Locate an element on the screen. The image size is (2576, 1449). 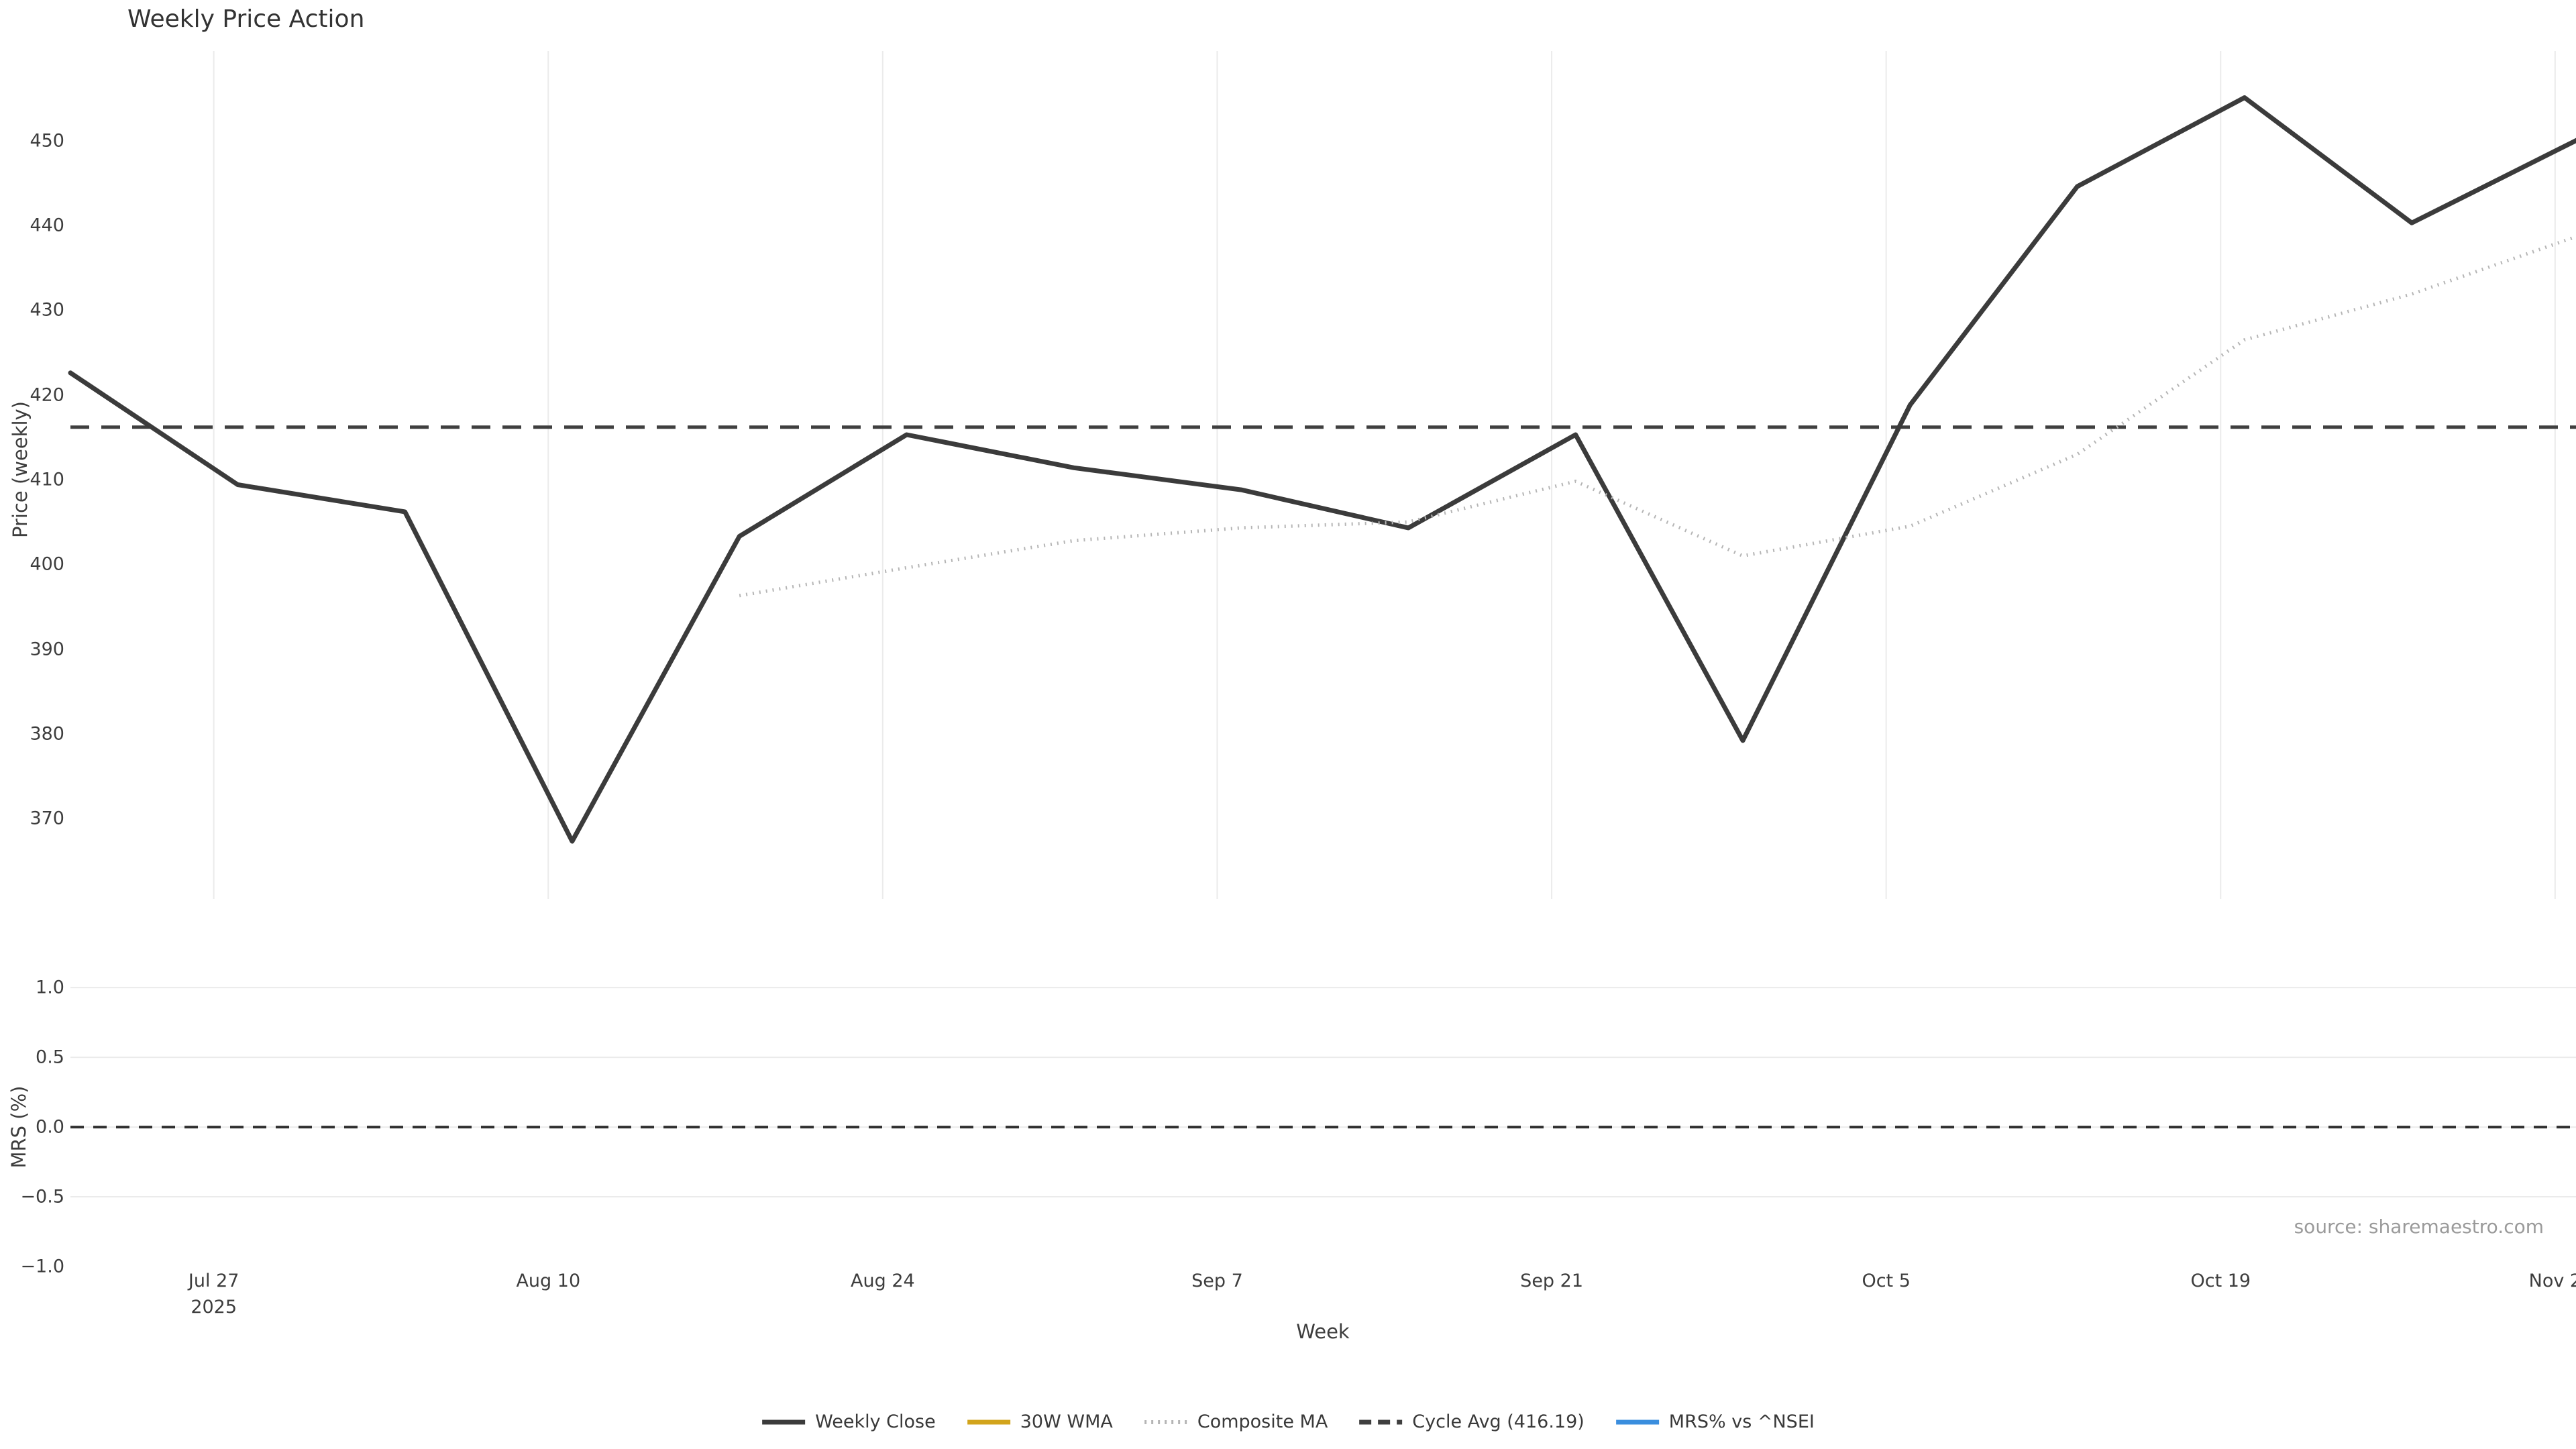
x-tick-label: Nov 2 is located at coordinates (2552, 1281).